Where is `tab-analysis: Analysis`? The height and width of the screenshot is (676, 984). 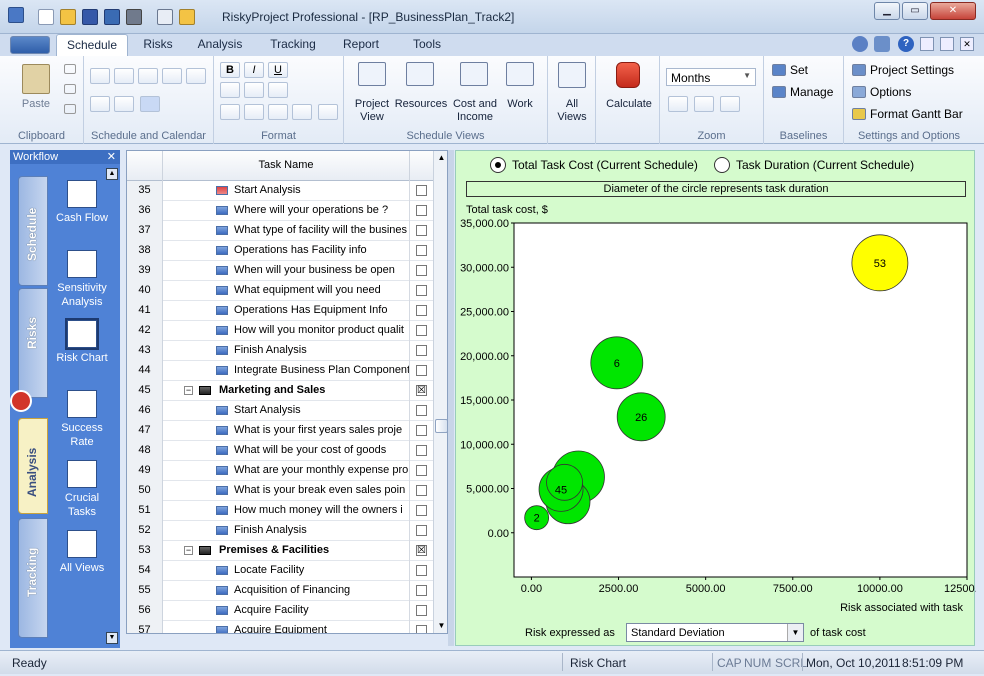
tab-analysis: Analysis is located at coordinates (220, 44).